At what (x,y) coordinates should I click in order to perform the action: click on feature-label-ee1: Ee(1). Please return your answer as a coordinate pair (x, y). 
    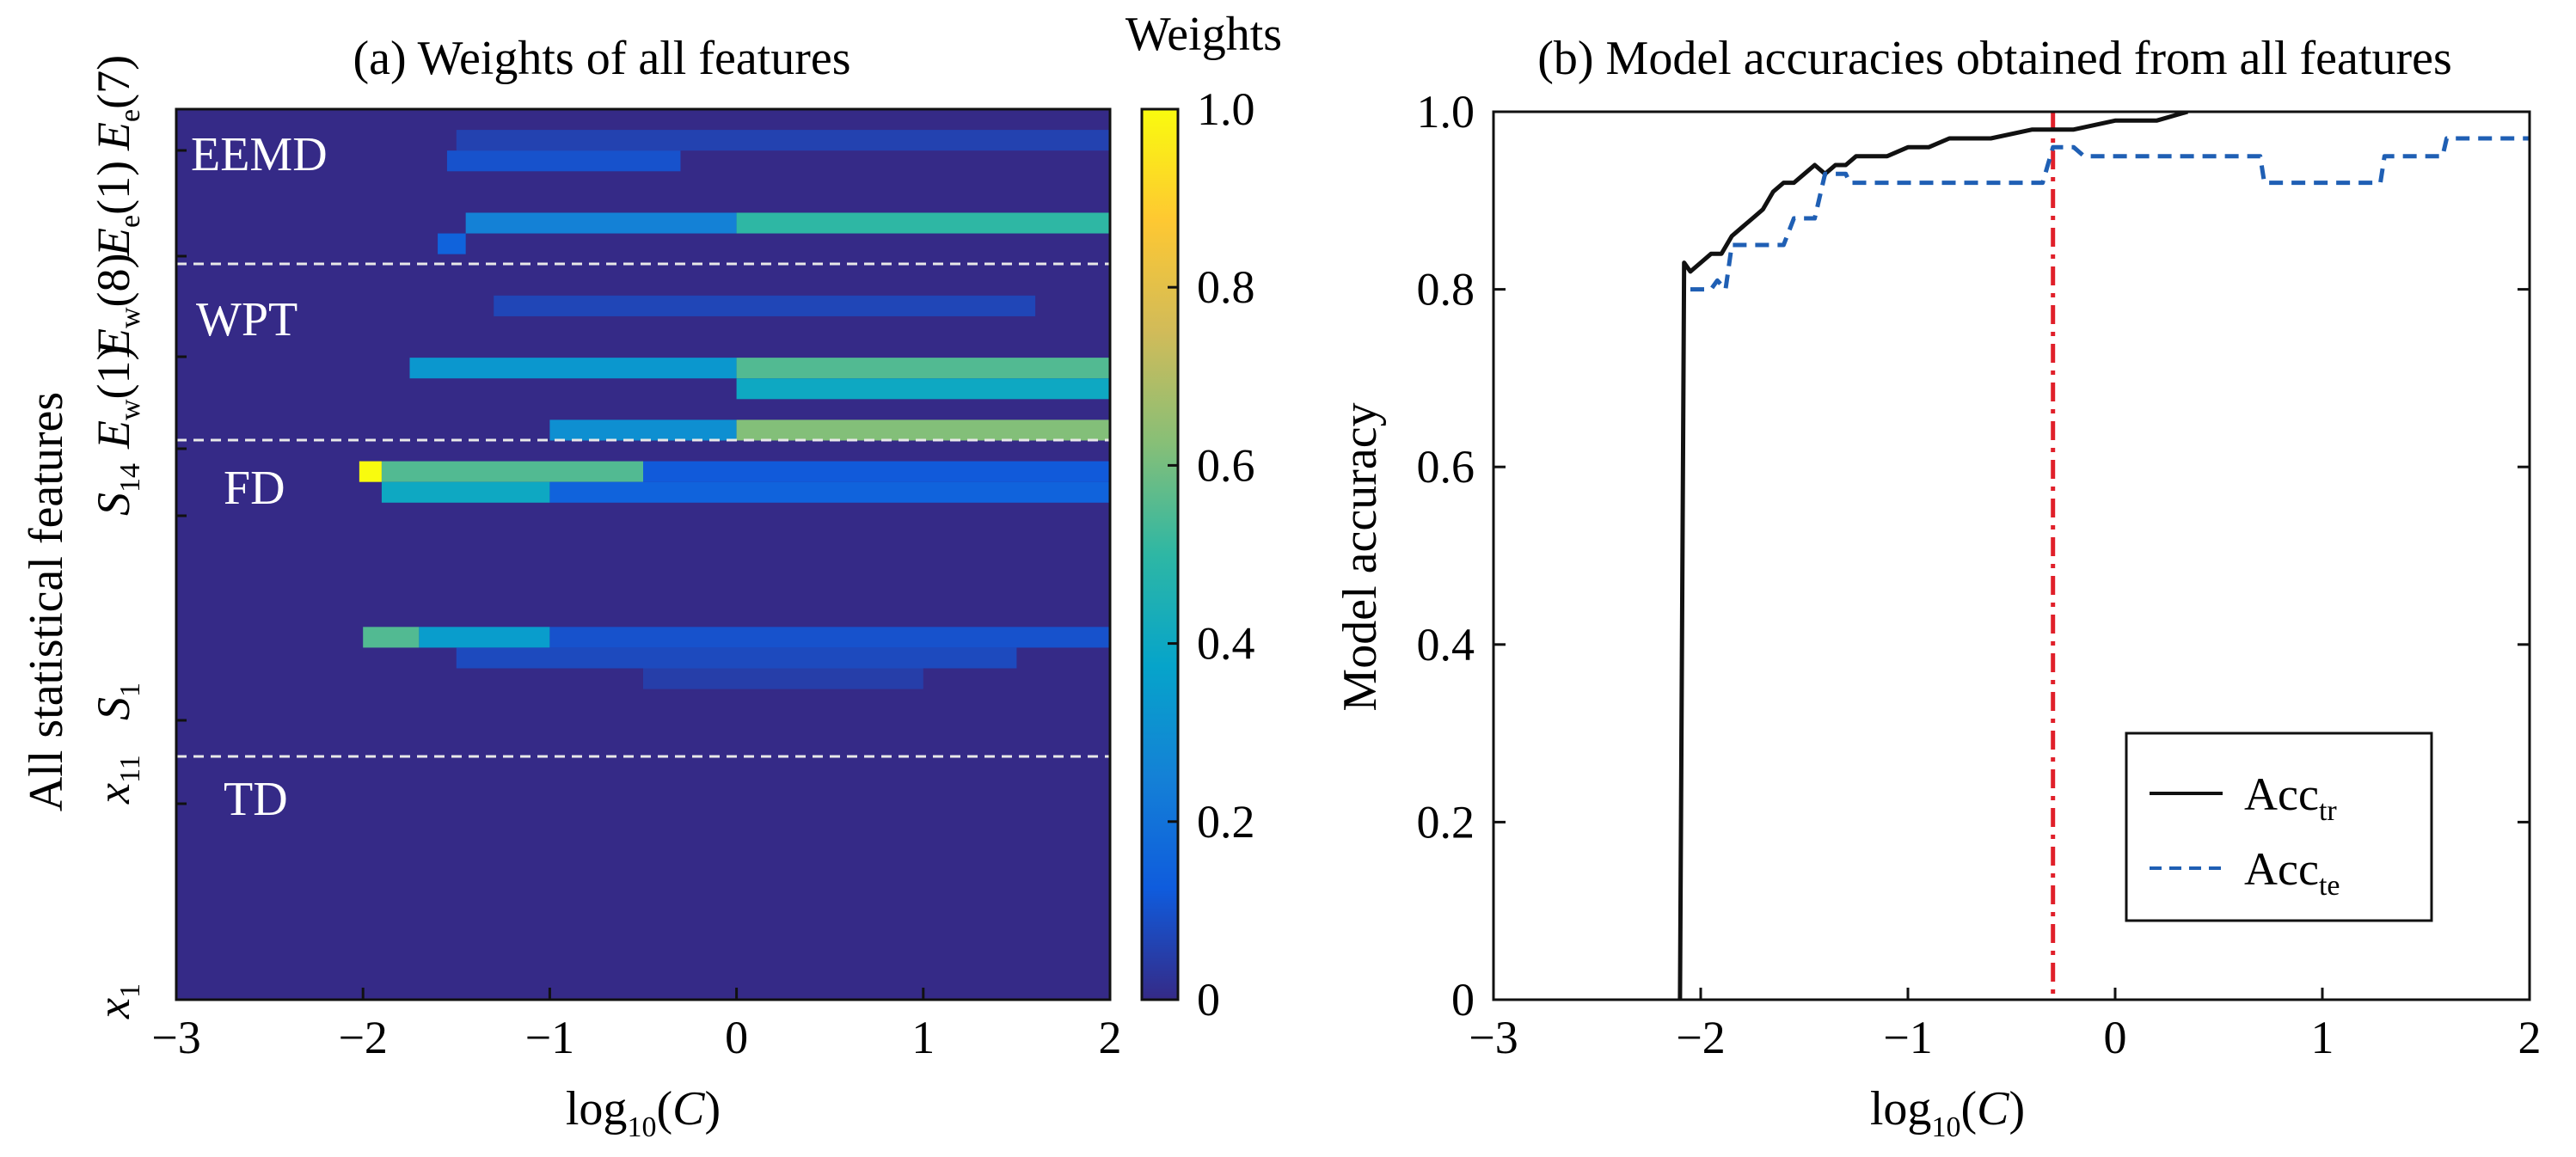
    Looking at the image, I should click on (117, 209).